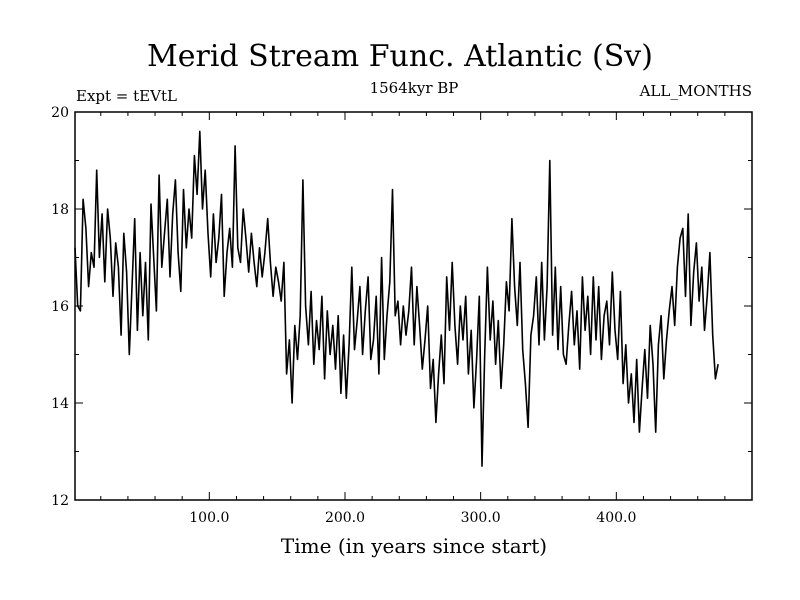 The width and height of the screenshot is (800, 600). What do you see at coordinates (481, 518) in the screenshot?
I see `x-tick-label: 300.0` at bounding box center [481, 518].